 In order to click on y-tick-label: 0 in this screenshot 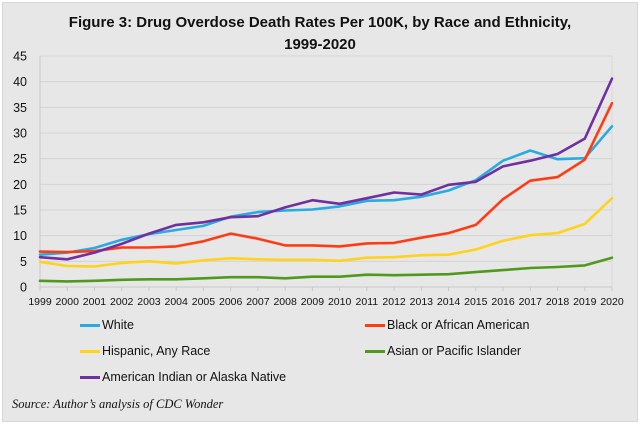, I will do `click(23, 288)`.